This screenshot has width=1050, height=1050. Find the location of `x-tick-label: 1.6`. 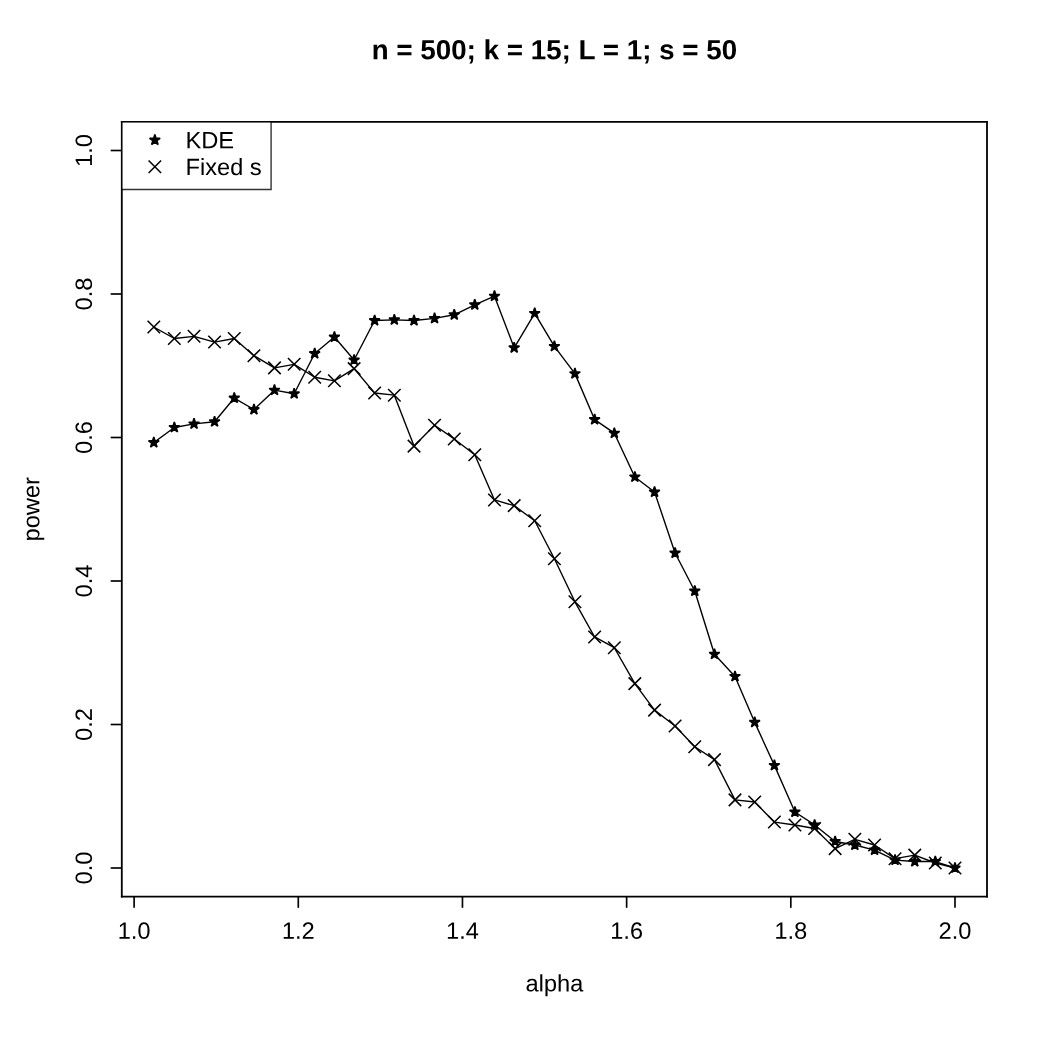

x-tick-label: 1.6 is located at coordinates (627, 931).